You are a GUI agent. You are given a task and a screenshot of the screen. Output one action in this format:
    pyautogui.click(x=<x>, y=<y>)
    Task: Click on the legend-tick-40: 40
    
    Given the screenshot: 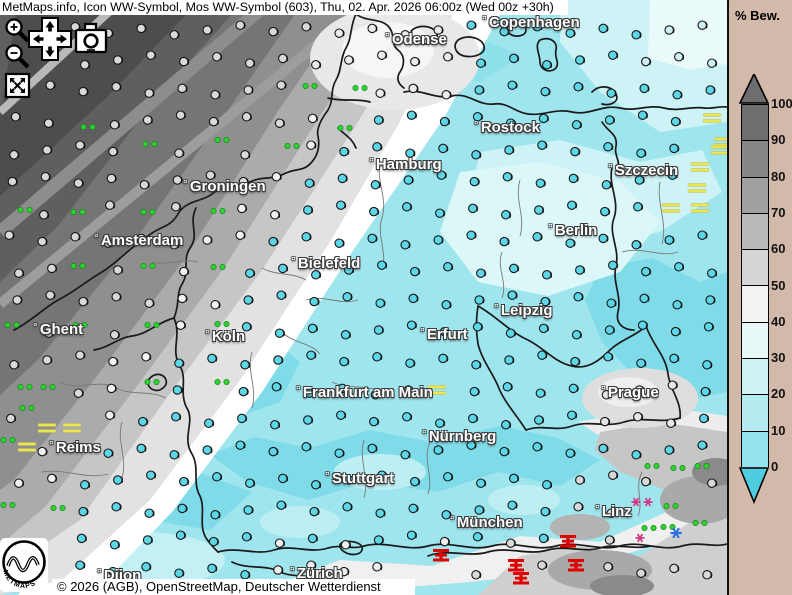 What is the action you would take?
    pyautogui.click(x=778, y=321)
    